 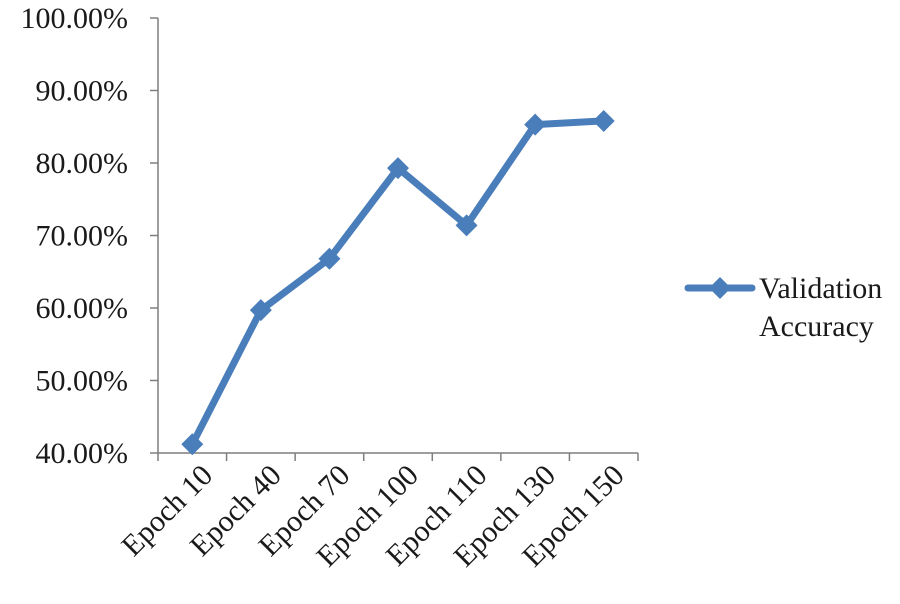 What do you see at coordinates (82, 236) in the screenshot?
I see `y-tick-label: 70.00%` at bounding box center [82, 236].